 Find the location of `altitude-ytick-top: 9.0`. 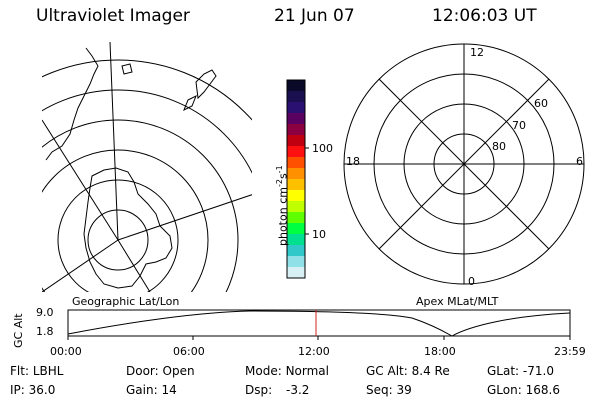

altitude-ytick-top: 9.0 is located at coordinates (45, 312).